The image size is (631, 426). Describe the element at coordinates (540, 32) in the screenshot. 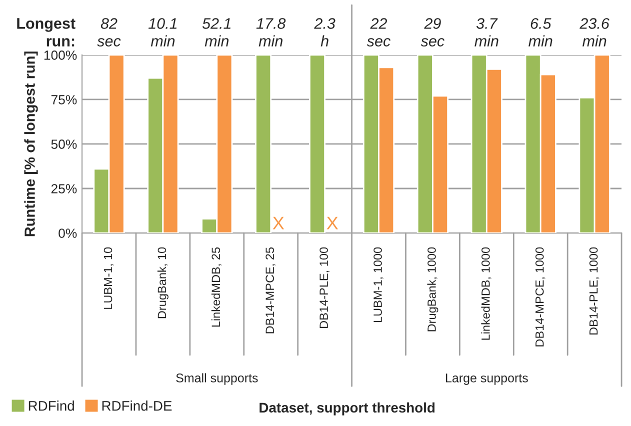

I see `text: 6.5 min` at that location.